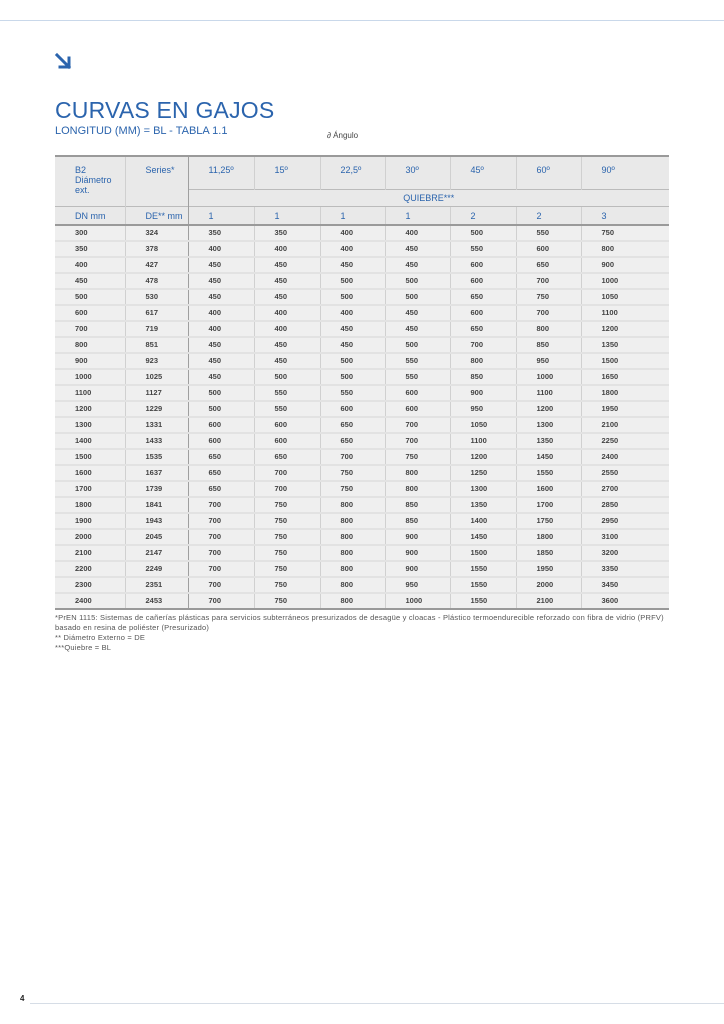 This screenshot has height=1024, width=724. I want to click on length-cell: 850, so click(482, 377).